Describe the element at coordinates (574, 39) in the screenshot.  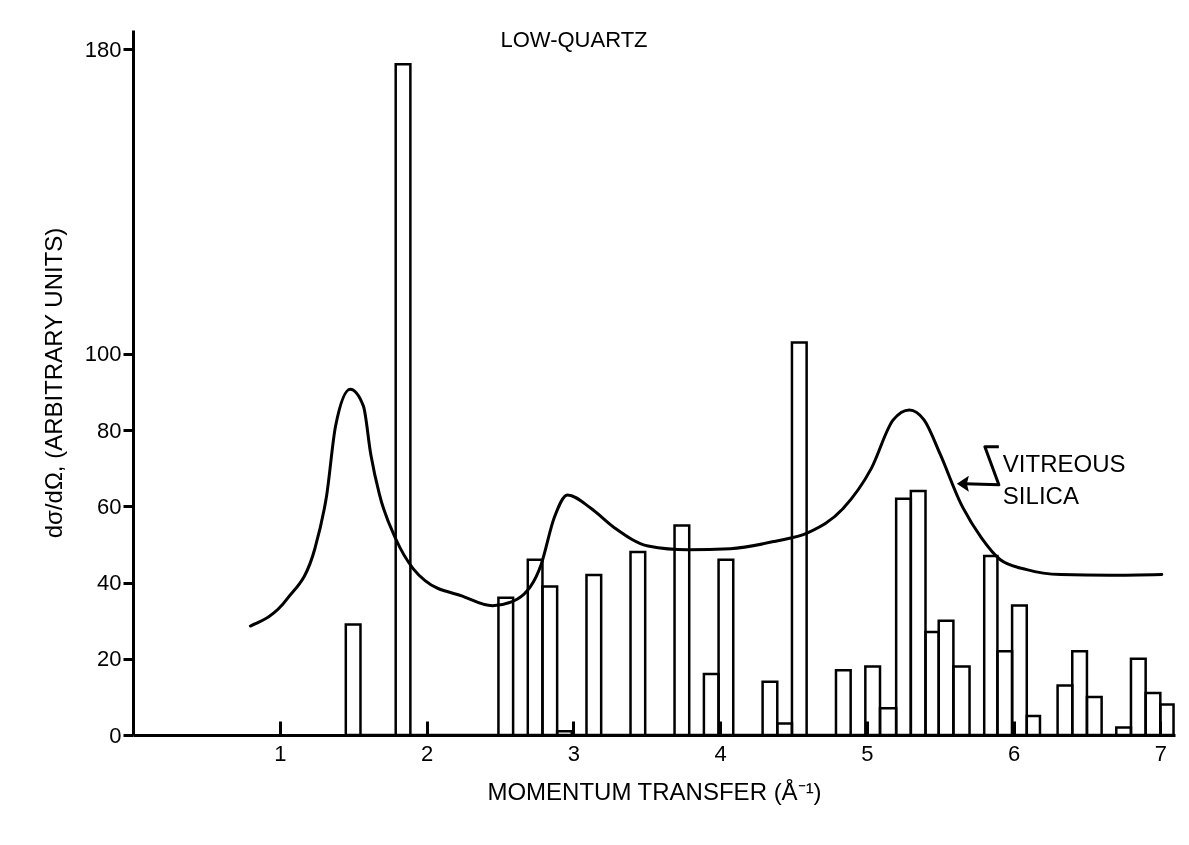
I see `chart-title: LOW-QUARTZ` at that location.